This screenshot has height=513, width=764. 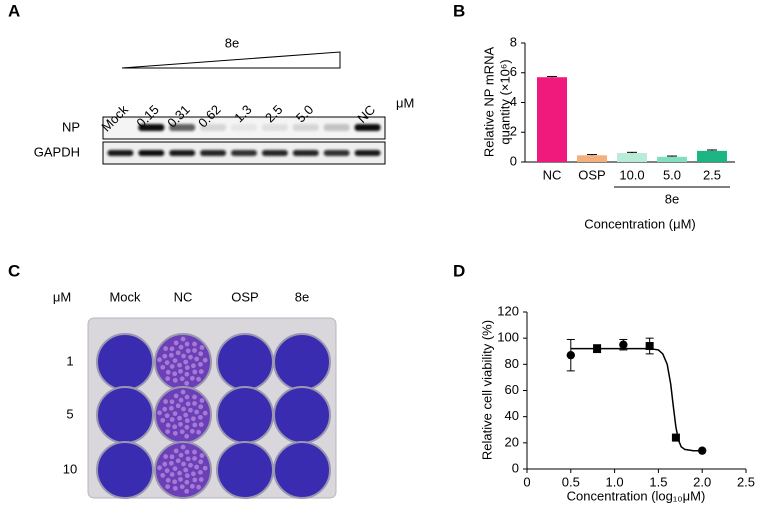 What do you see at coordinates (231, 60) in the screenshot?
I see `gradient-triangle` at bounding box center [231, 60].